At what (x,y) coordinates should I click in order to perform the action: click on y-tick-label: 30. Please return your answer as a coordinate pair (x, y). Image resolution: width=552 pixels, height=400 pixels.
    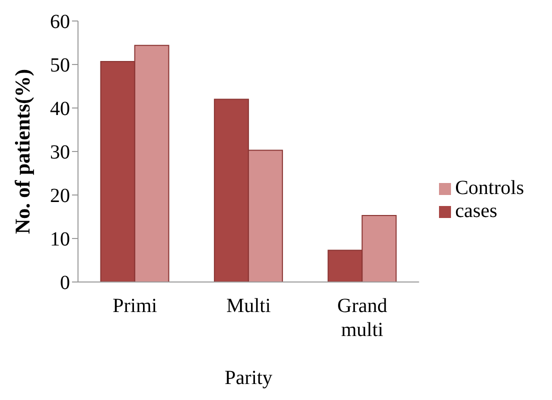
    Looking at the image, I should click on (60, 153).